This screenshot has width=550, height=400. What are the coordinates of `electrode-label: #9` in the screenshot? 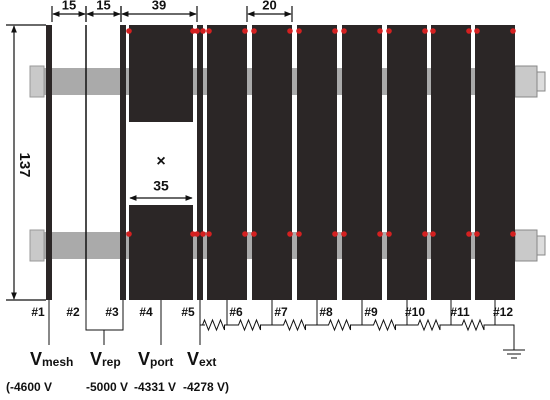 It's located at (371, 312).